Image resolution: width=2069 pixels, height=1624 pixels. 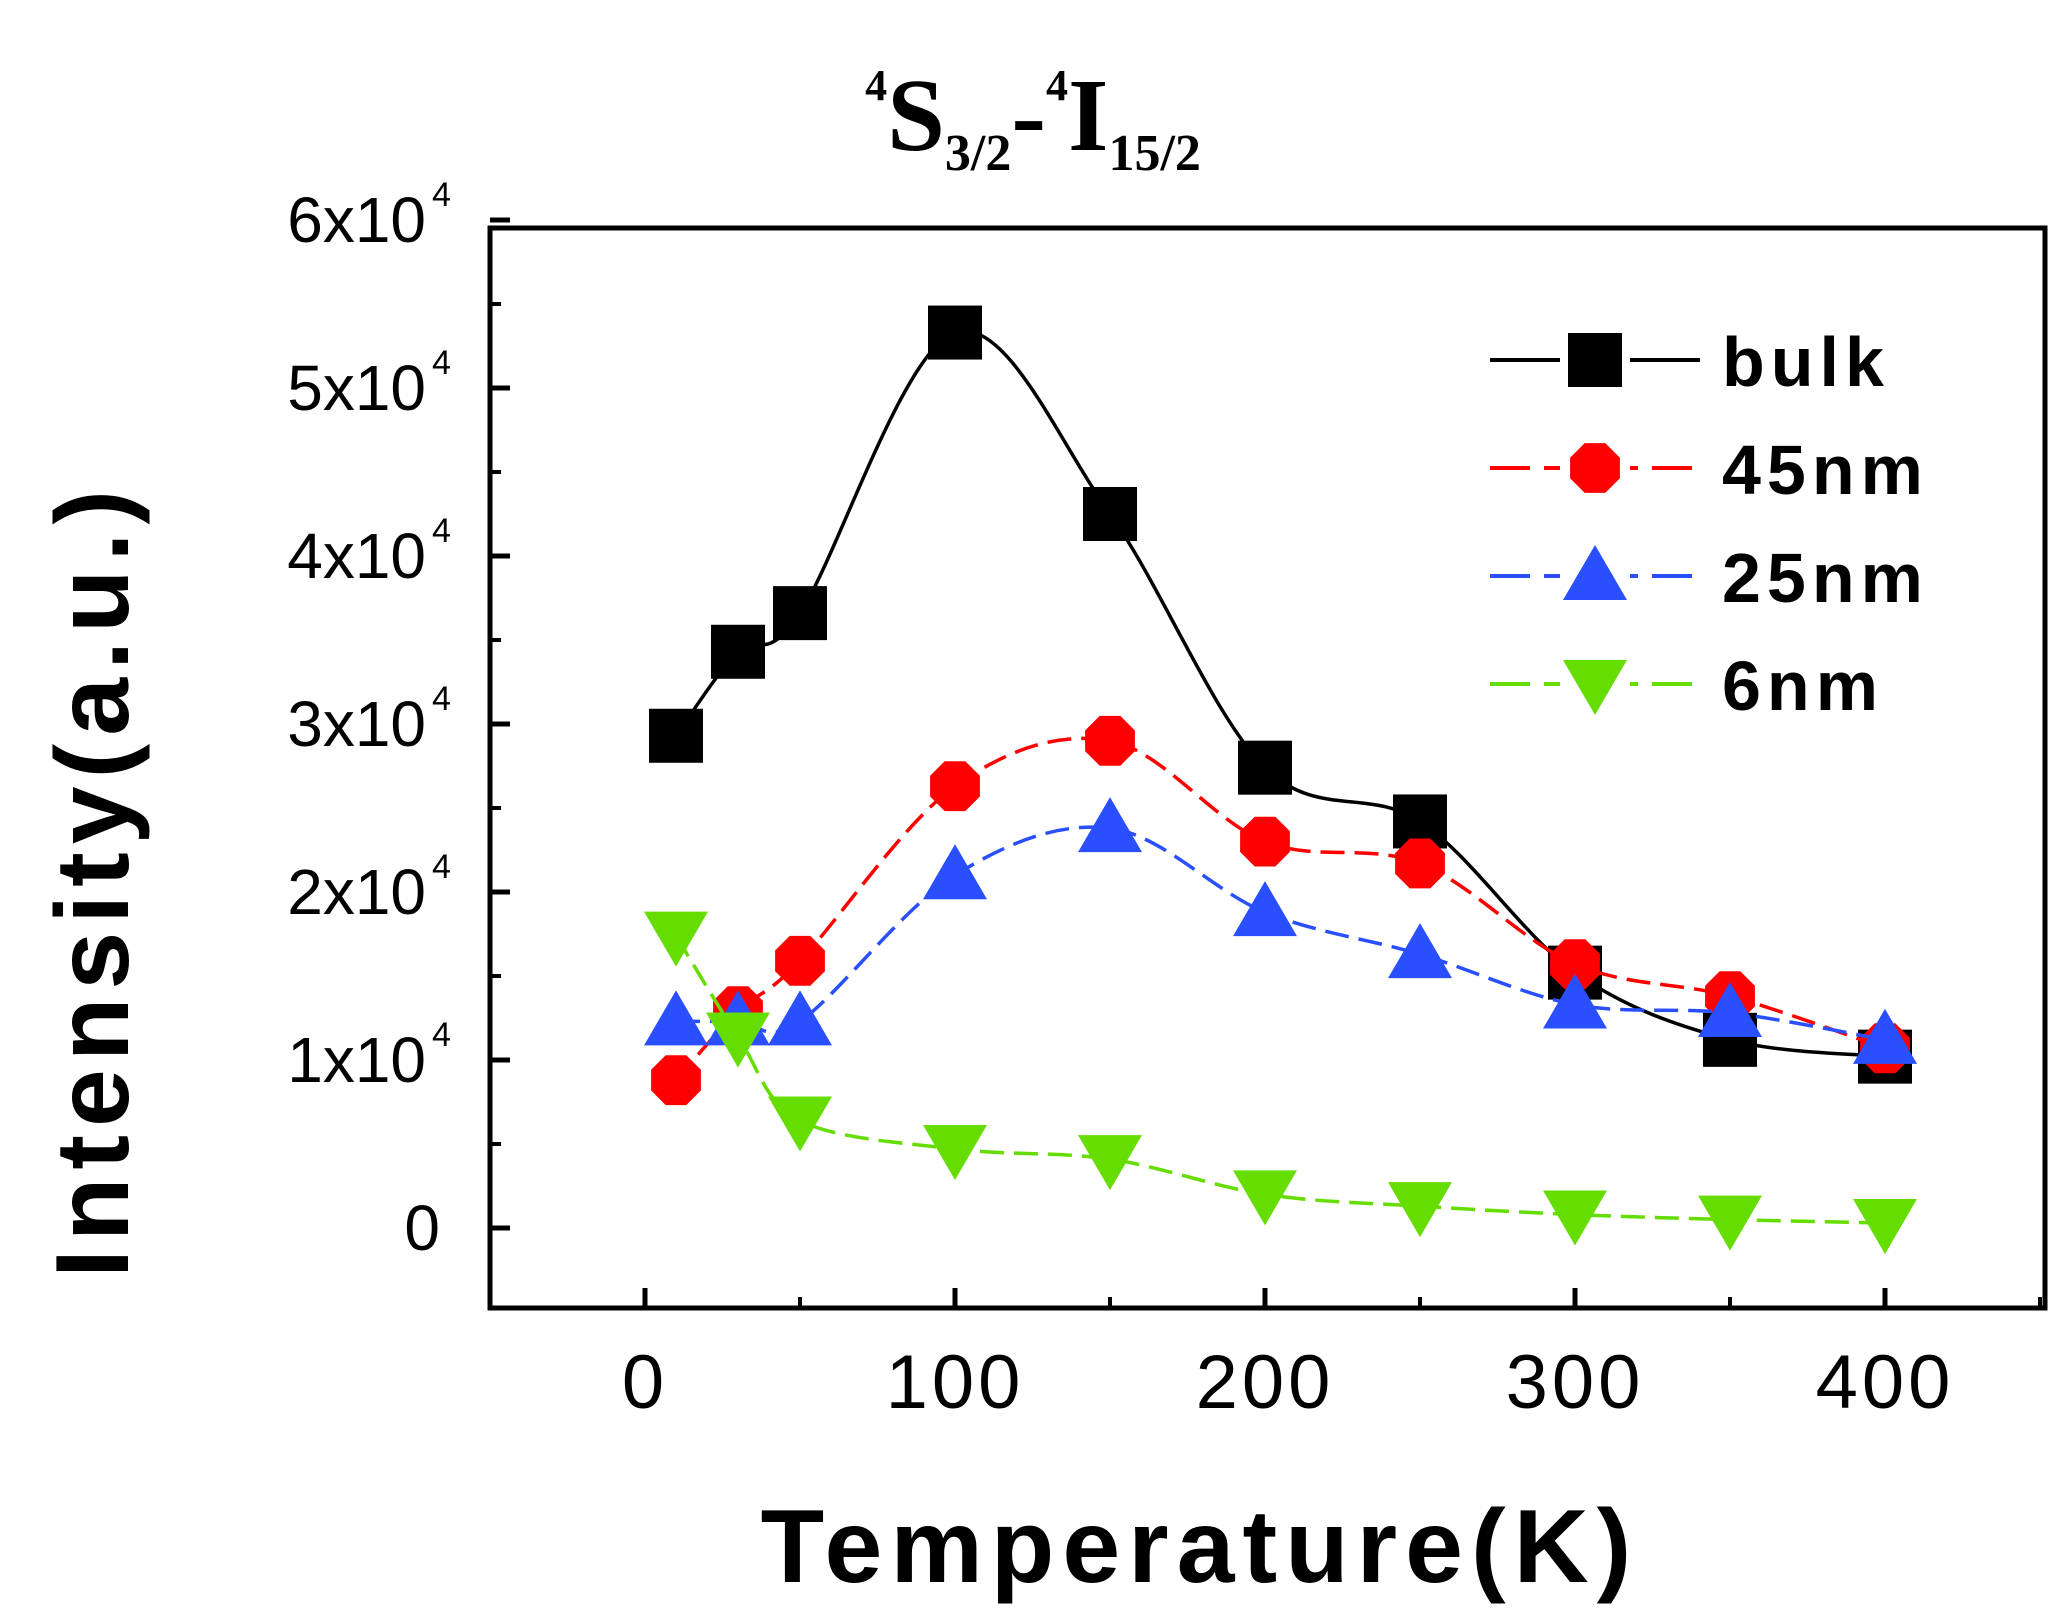 What do you see at coordinates (1595, 360) in the screenshot?
I see `legend-marker-bulk` at bounding box center [1595, 360].